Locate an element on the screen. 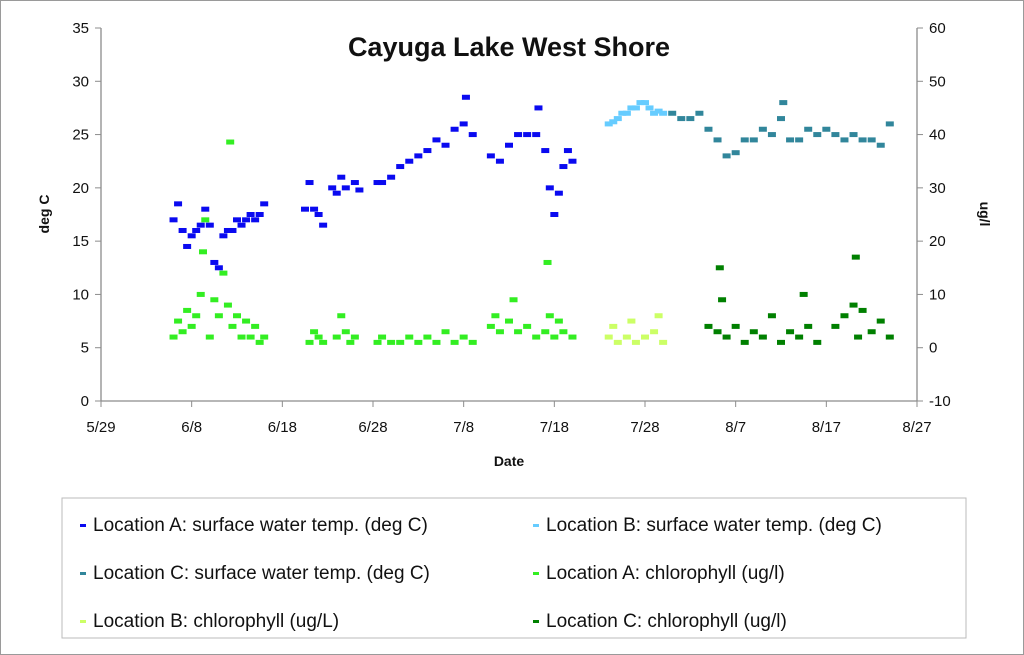 This screenshot has width=1024, height=655. y2-tick-label: 50 is located at coordinates (937, 81).